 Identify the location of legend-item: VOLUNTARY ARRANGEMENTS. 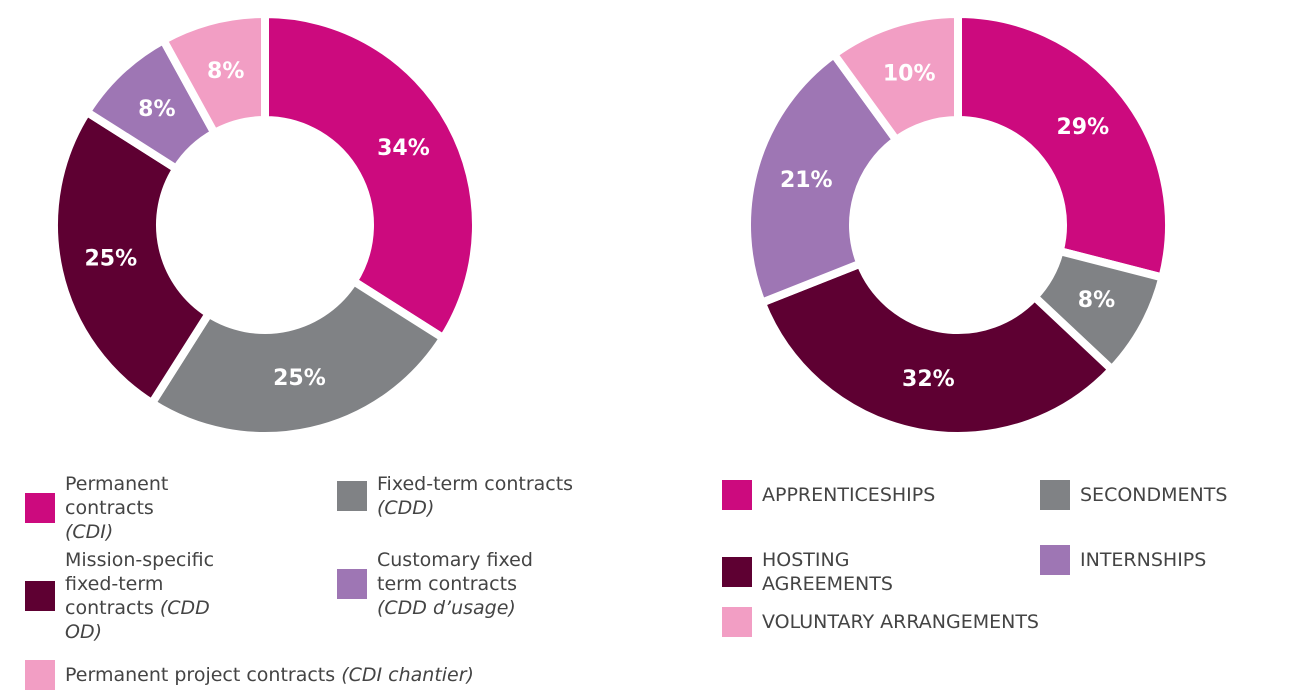
(952, 622).